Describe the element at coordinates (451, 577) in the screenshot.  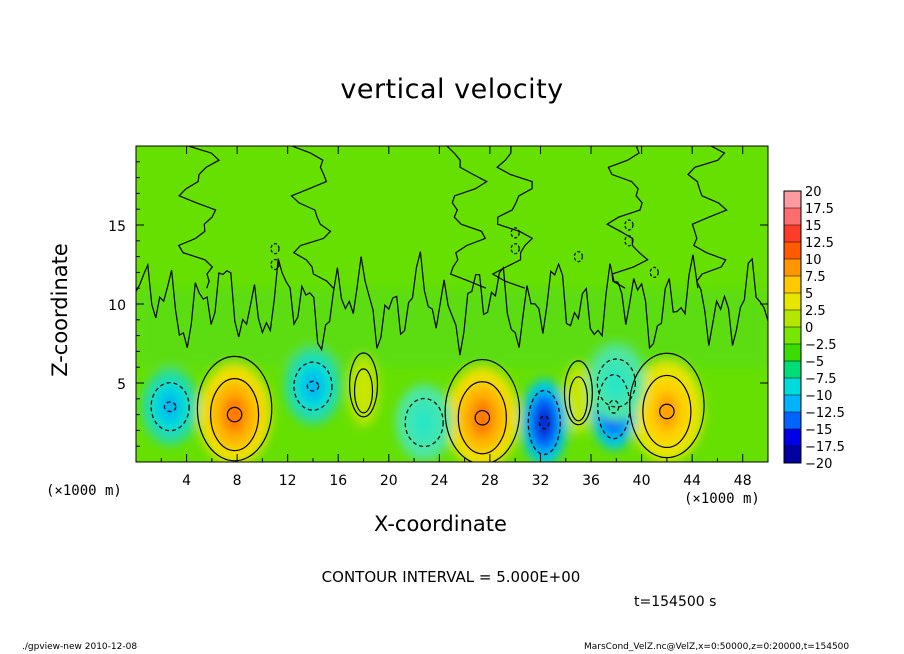
I see `contour-interval-text: CONTOUR INTERVAL = 5.000E+00` at that location.